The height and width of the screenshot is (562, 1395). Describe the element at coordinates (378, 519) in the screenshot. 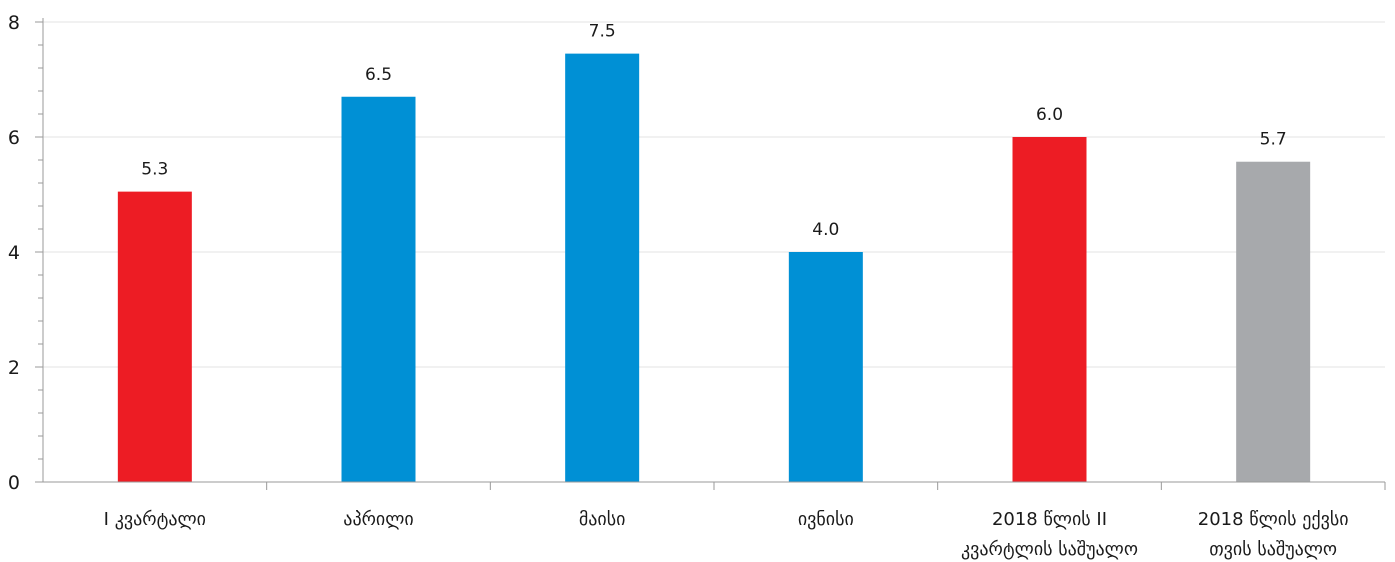

I see `category-label: აპრილი` at that location.